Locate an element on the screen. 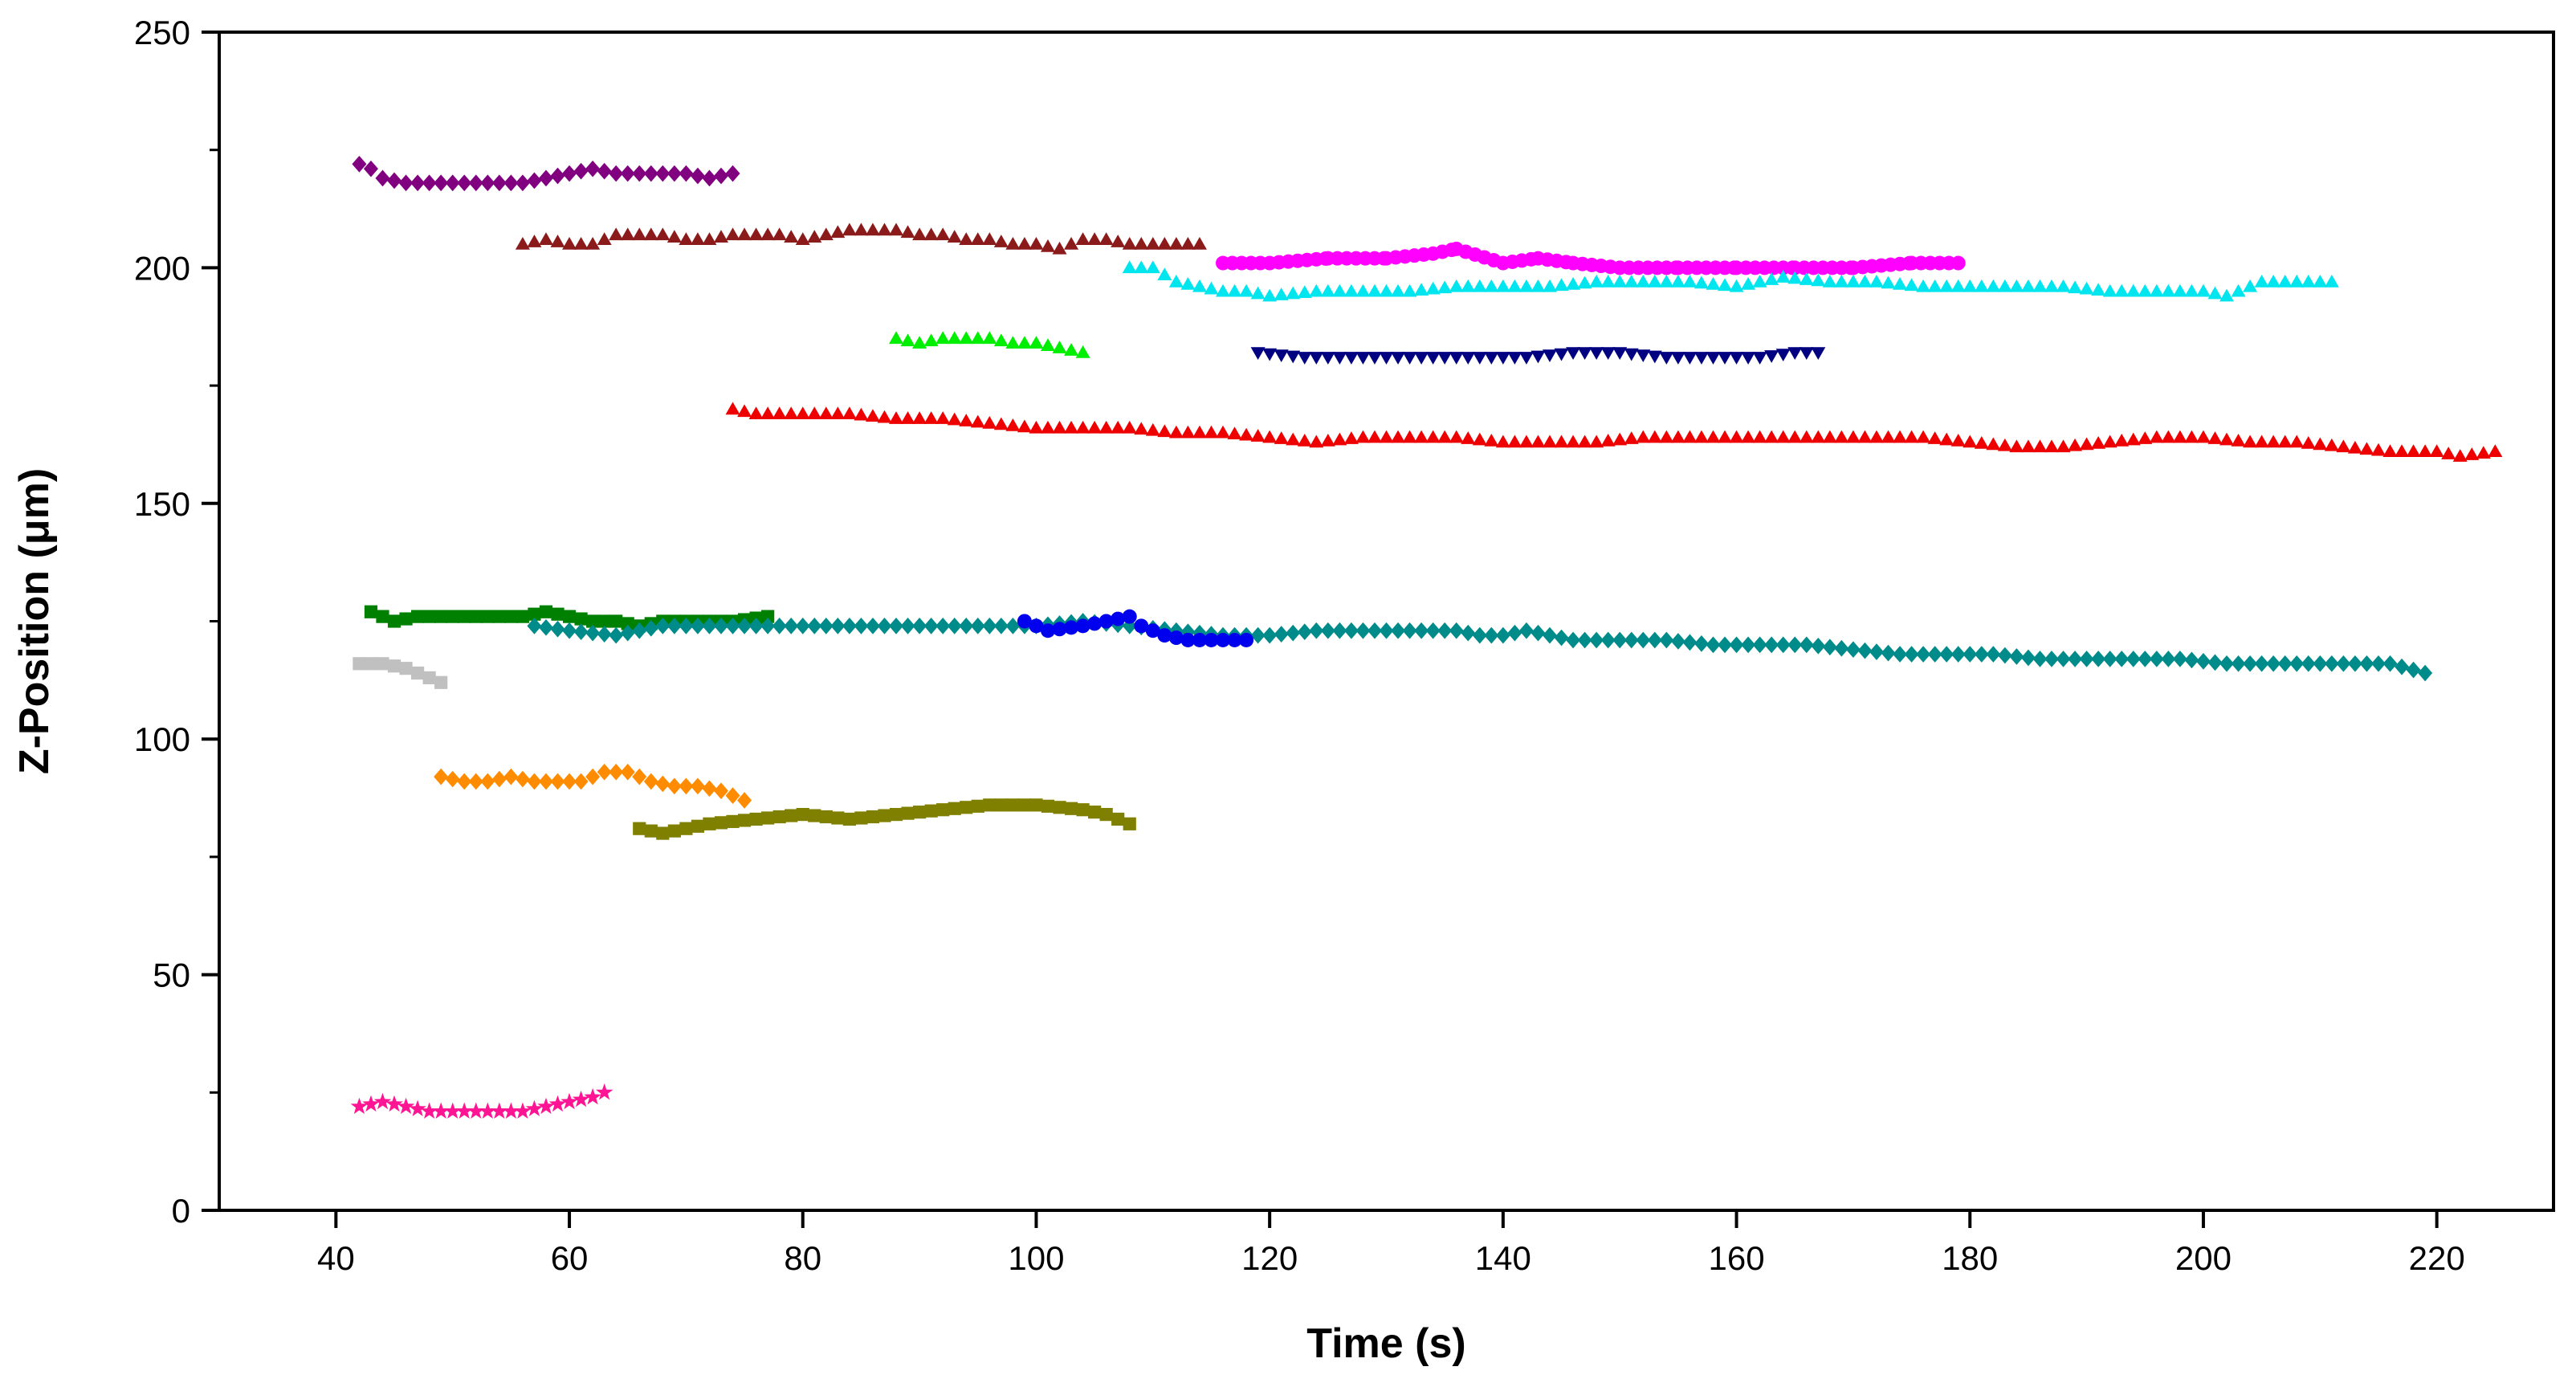 The height and width of the screenshot is (1383, 2576). y-tick-label: 200 is located at coordinates (162, 268).